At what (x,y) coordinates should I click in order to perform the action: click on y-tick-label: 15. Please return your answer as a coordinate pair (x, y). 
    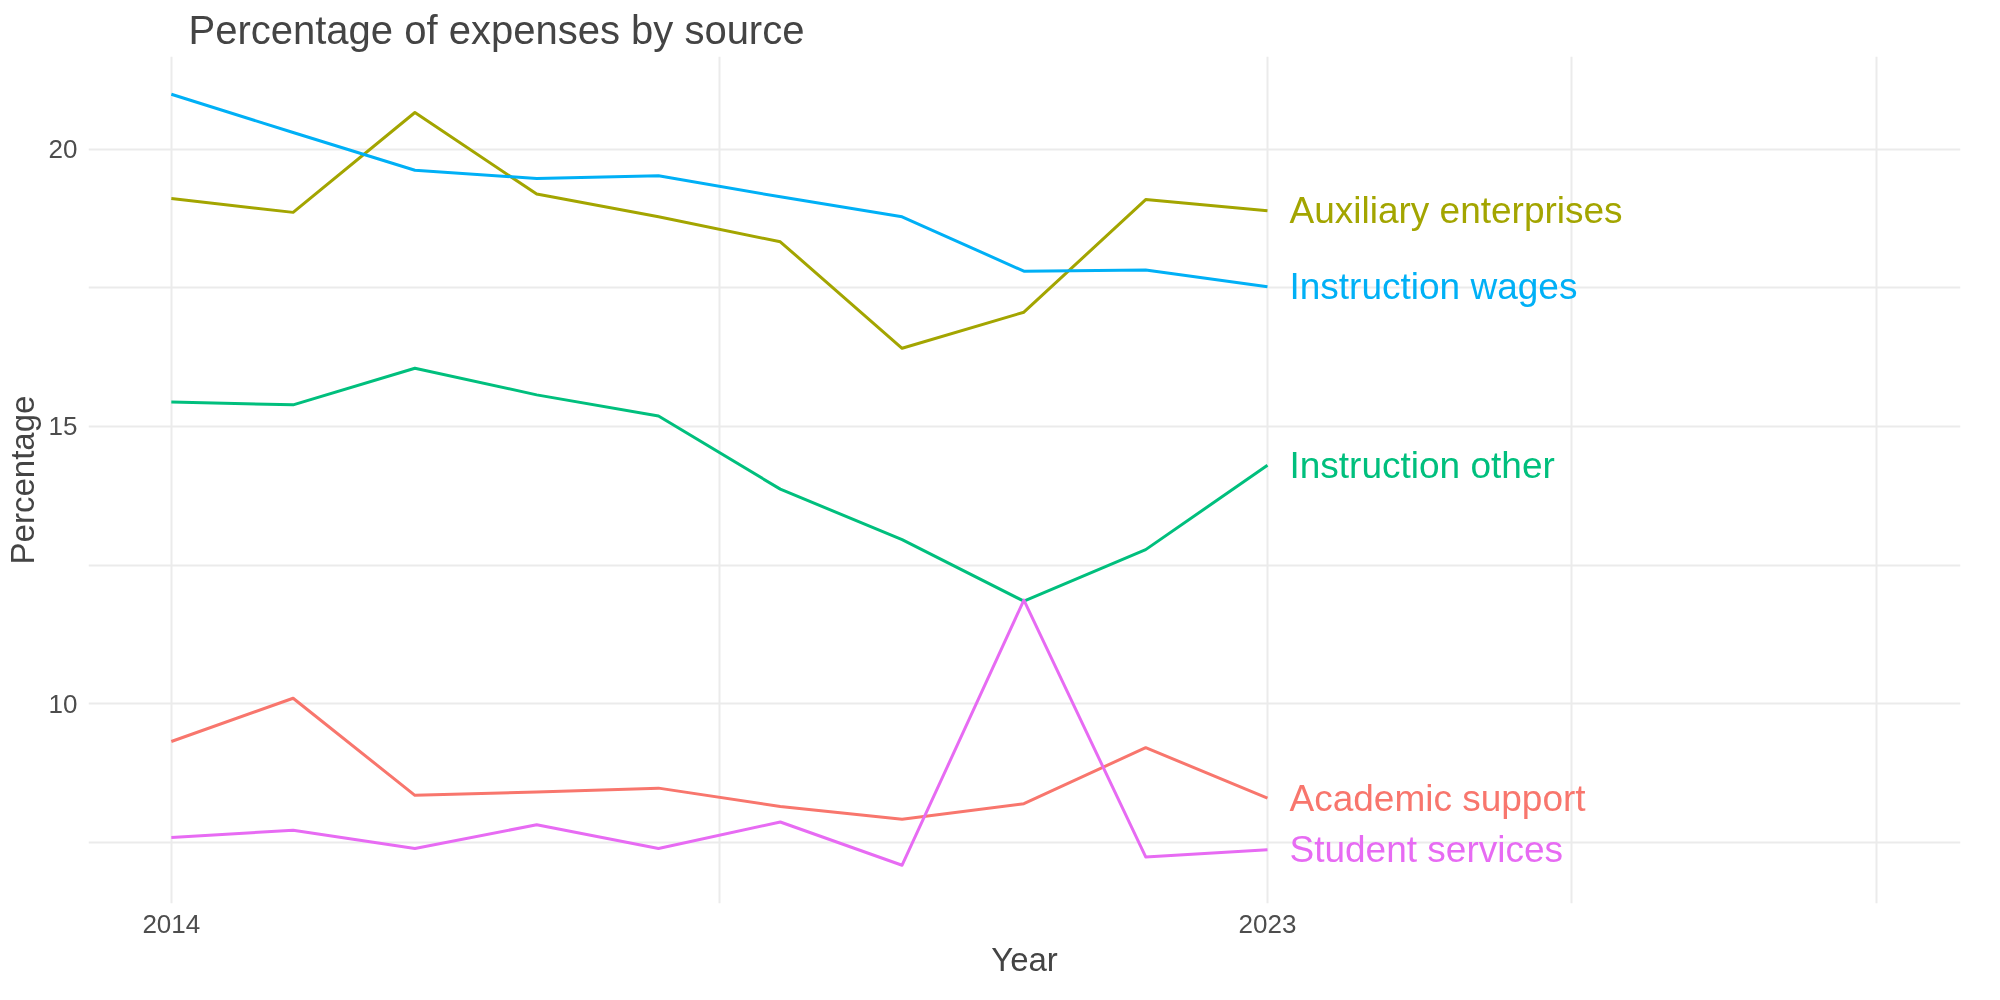
    Looking at the image, I should click on (63, 426).